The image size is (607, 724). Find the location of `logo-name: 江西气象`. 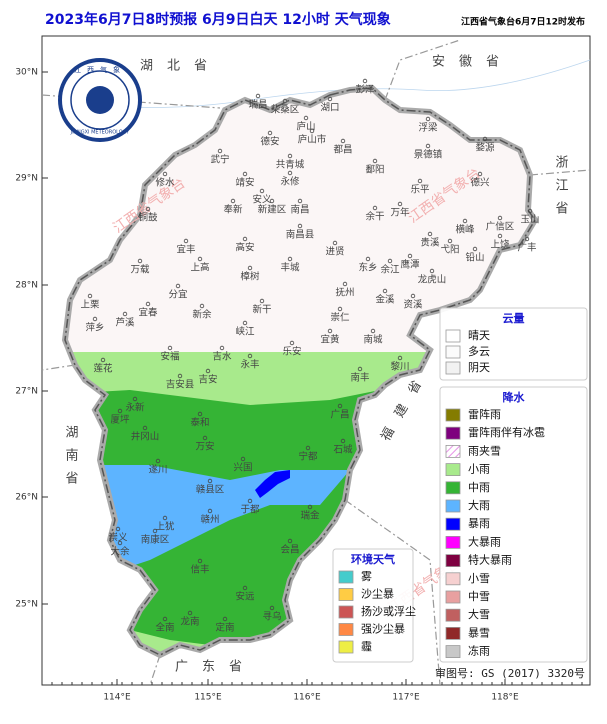

logo-name: 江西气象 is located at coordinates (100, 69).